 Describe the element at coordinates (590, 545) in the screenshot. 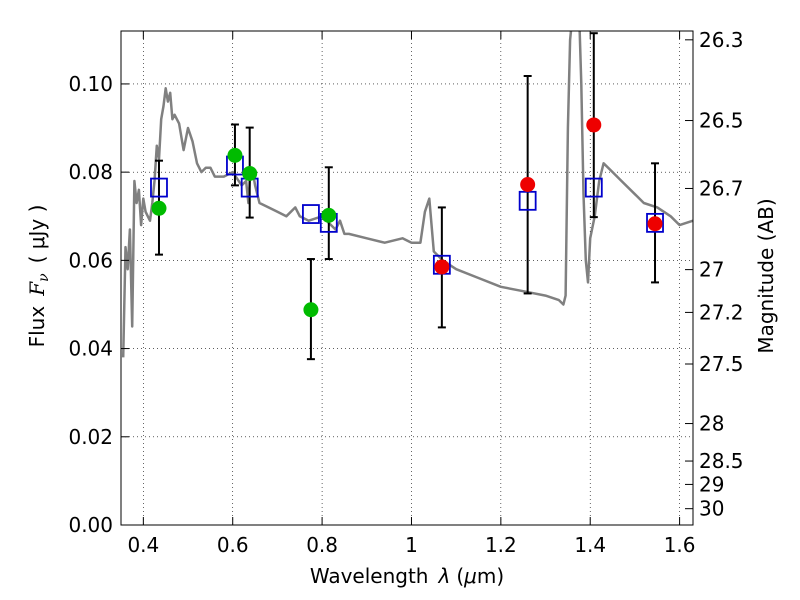

I see `x-tick-label: 1.4` at that location.